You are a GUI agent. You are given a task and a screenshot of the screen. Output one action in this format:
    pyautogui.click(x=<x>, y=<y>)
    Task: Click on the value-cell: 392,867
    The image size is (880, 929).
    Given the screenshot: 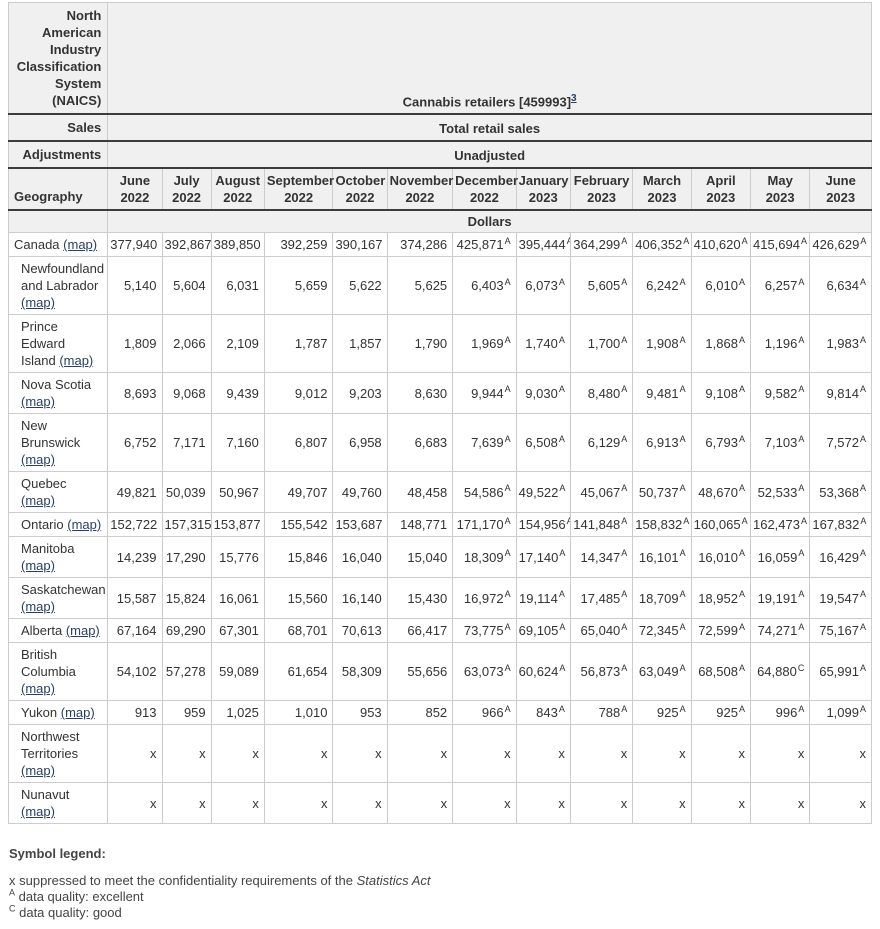 What is the action you would take?
    pyautogui.click(x=186, y=244)
    